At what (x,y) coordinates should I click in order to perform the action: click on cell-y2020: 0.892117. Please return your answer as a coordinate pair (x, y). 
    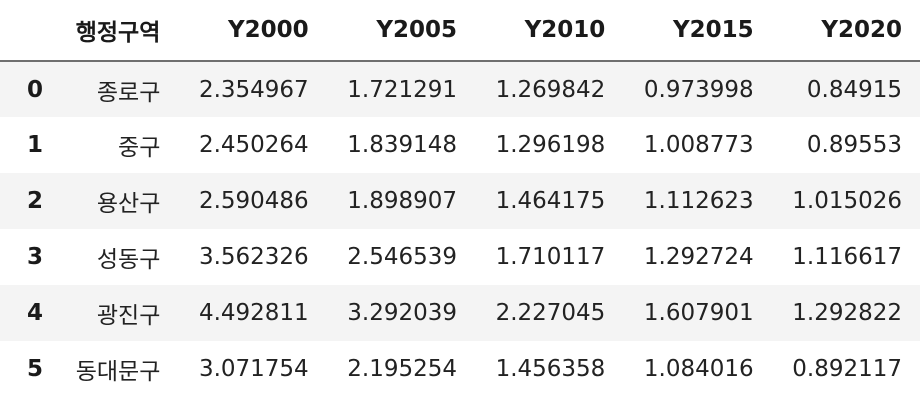
    Looking at the image, I should click on (847, 369).